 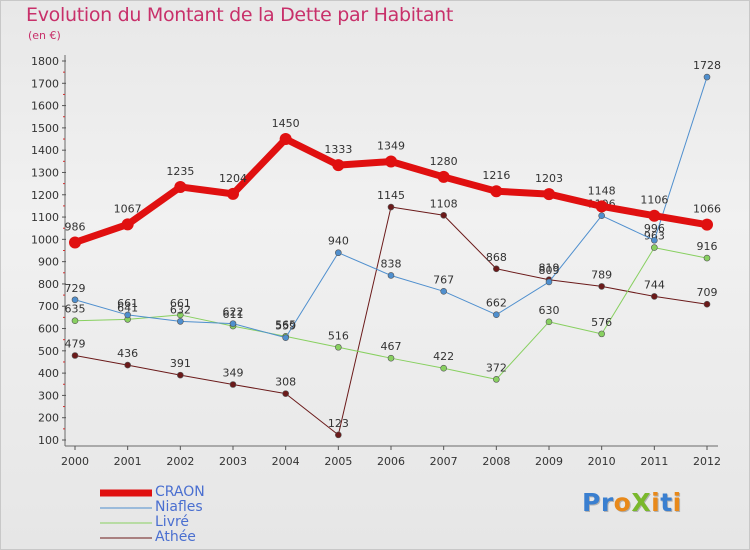 I want to click on data-label: 1349, so click(x=391, y=146).